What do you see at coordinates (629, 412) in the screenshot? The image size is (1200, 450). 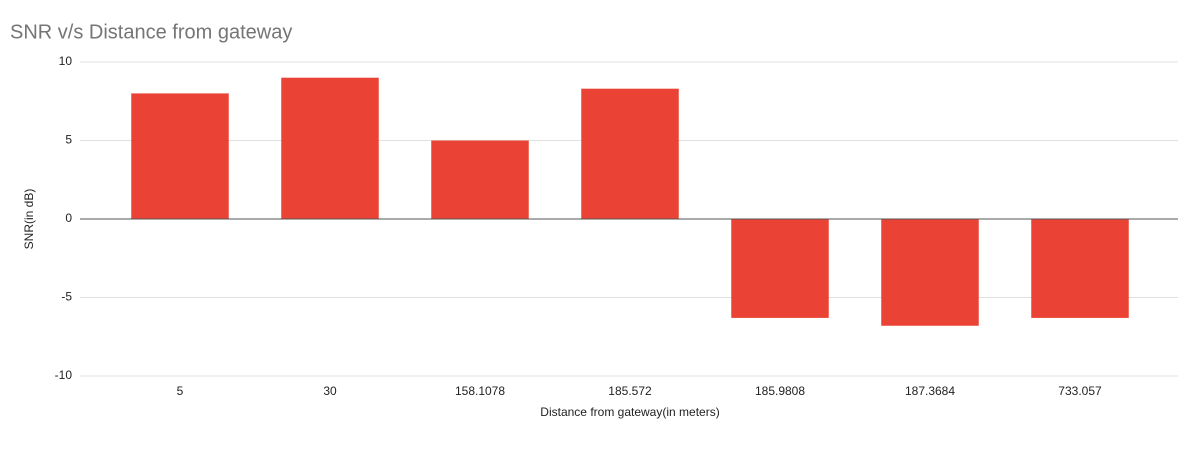 I see `x-axis-label: Distance from gateway(in meters)` at bounding box center [629, 412].